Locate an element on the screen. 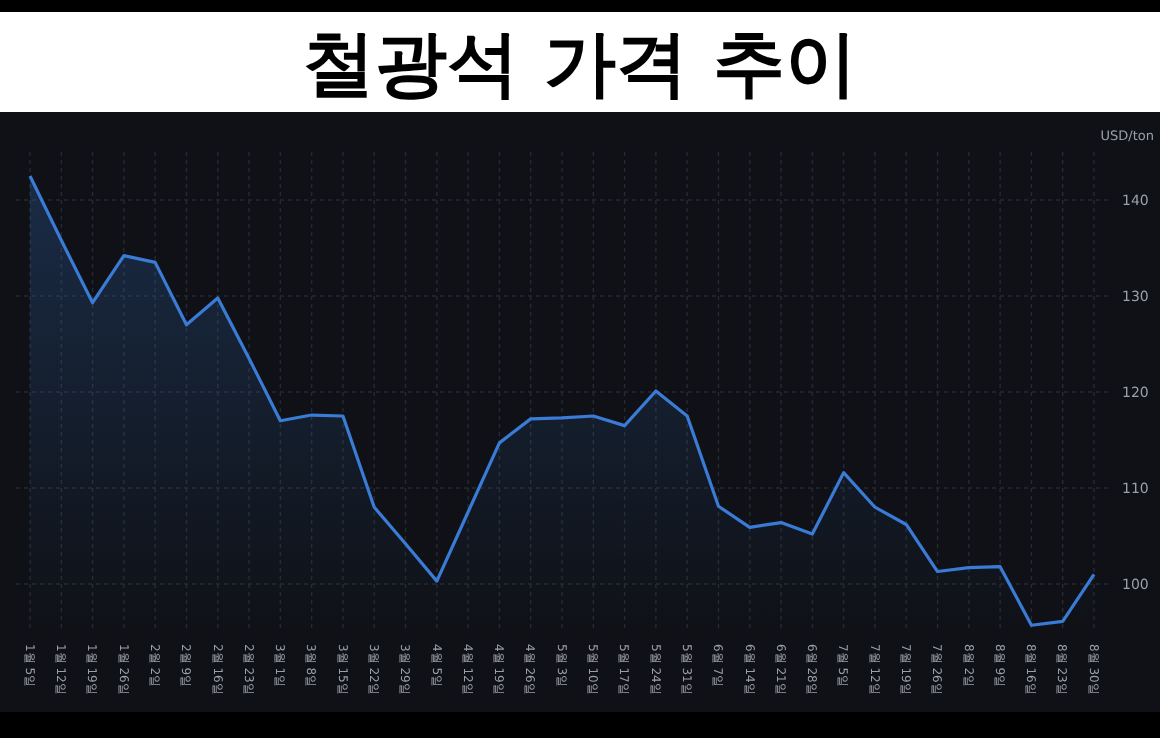  chart-title: 철광석 가격 추이 is located at coordinates (580, 65).